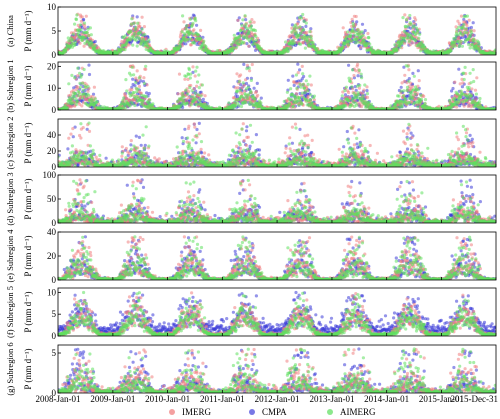 The image size is (500, 419). I want to click on y-tick-label: 0, so click(54, 55).